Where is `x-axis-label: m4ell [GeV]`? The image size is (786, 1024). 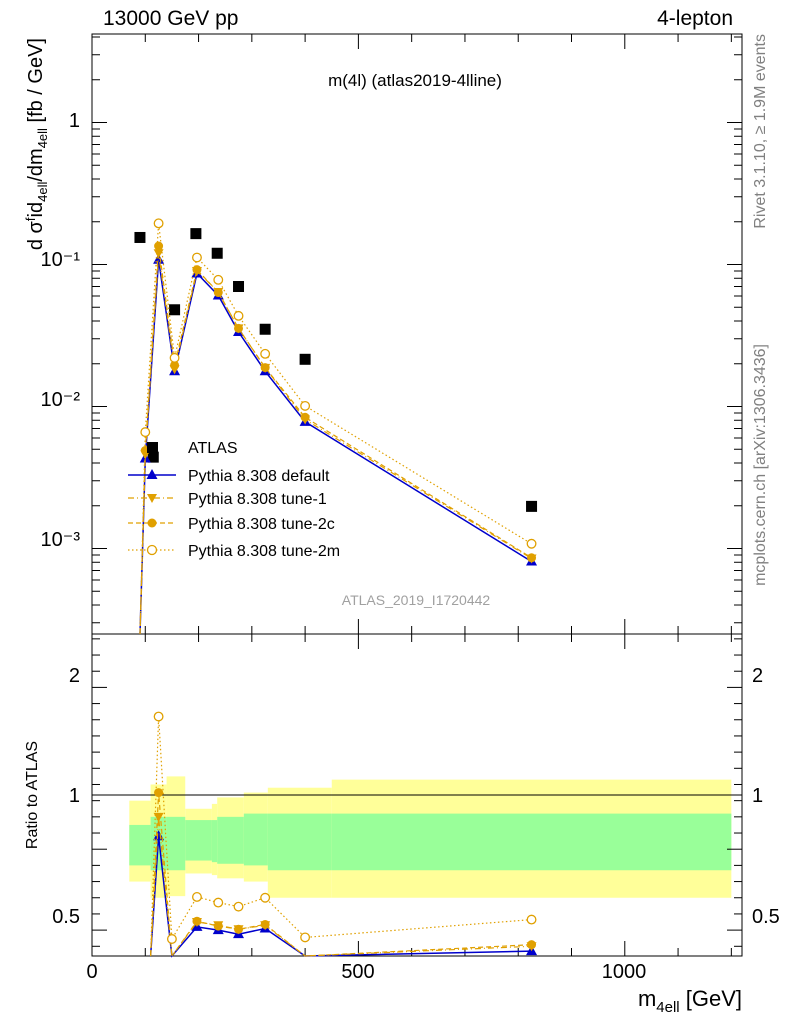 x-axis-label: m4ell [GeV] is located at coordinates (690, 1001).